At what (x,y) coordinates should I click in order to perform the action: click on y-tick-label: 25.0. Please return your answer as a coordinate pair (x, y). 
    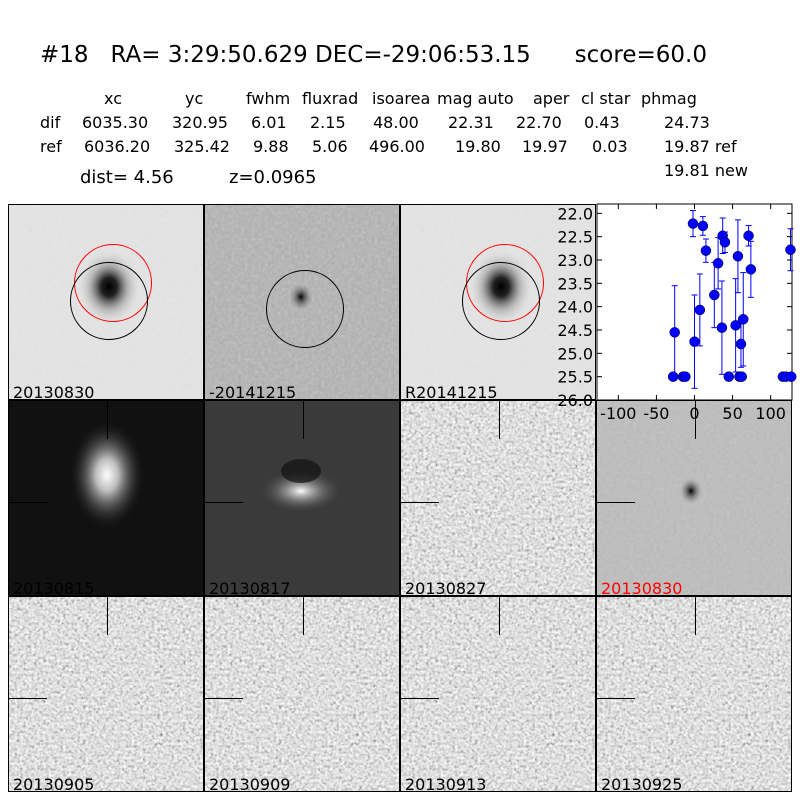
    Looking at the image, I should click on (575, 353).